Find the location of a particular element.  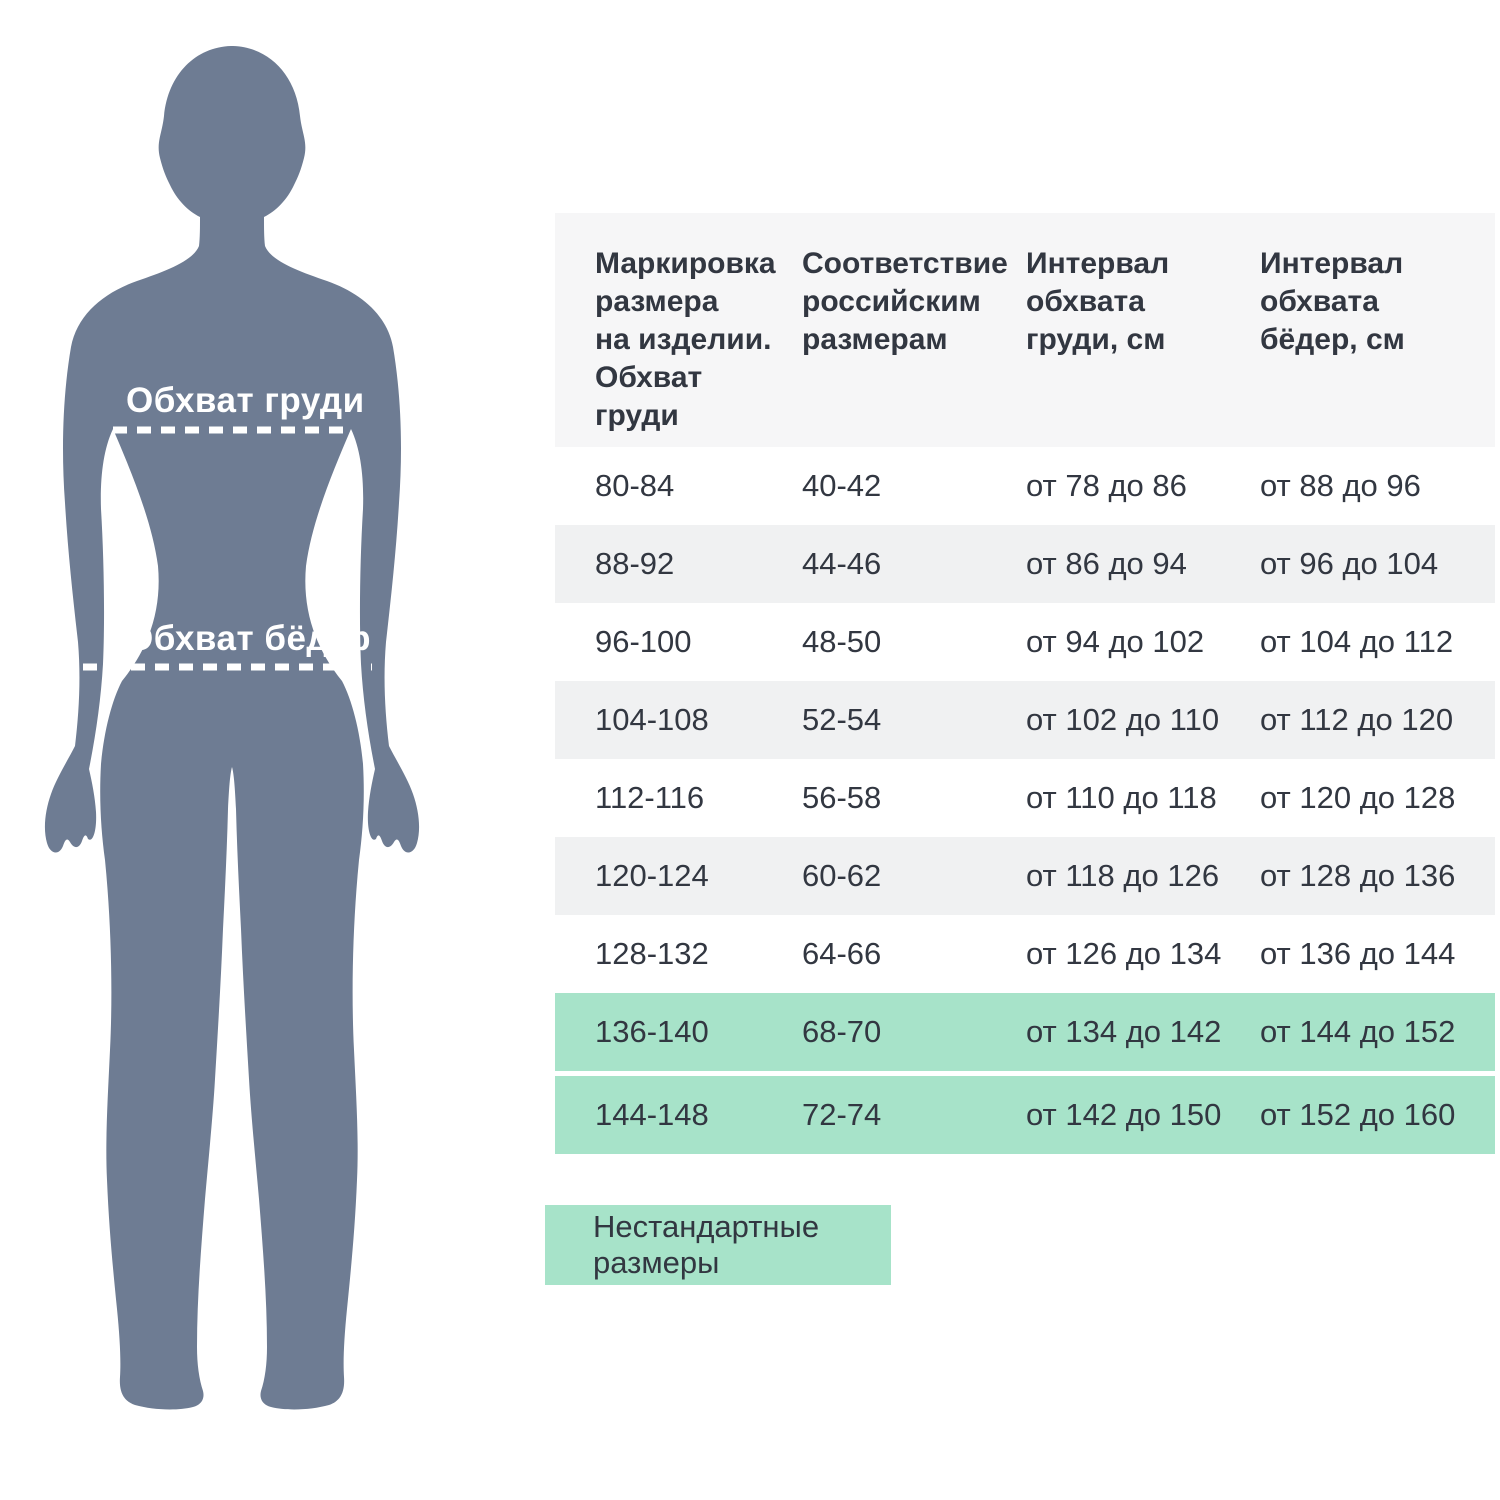

cell-russian: 60-62 is located at coordinates (842, 875).